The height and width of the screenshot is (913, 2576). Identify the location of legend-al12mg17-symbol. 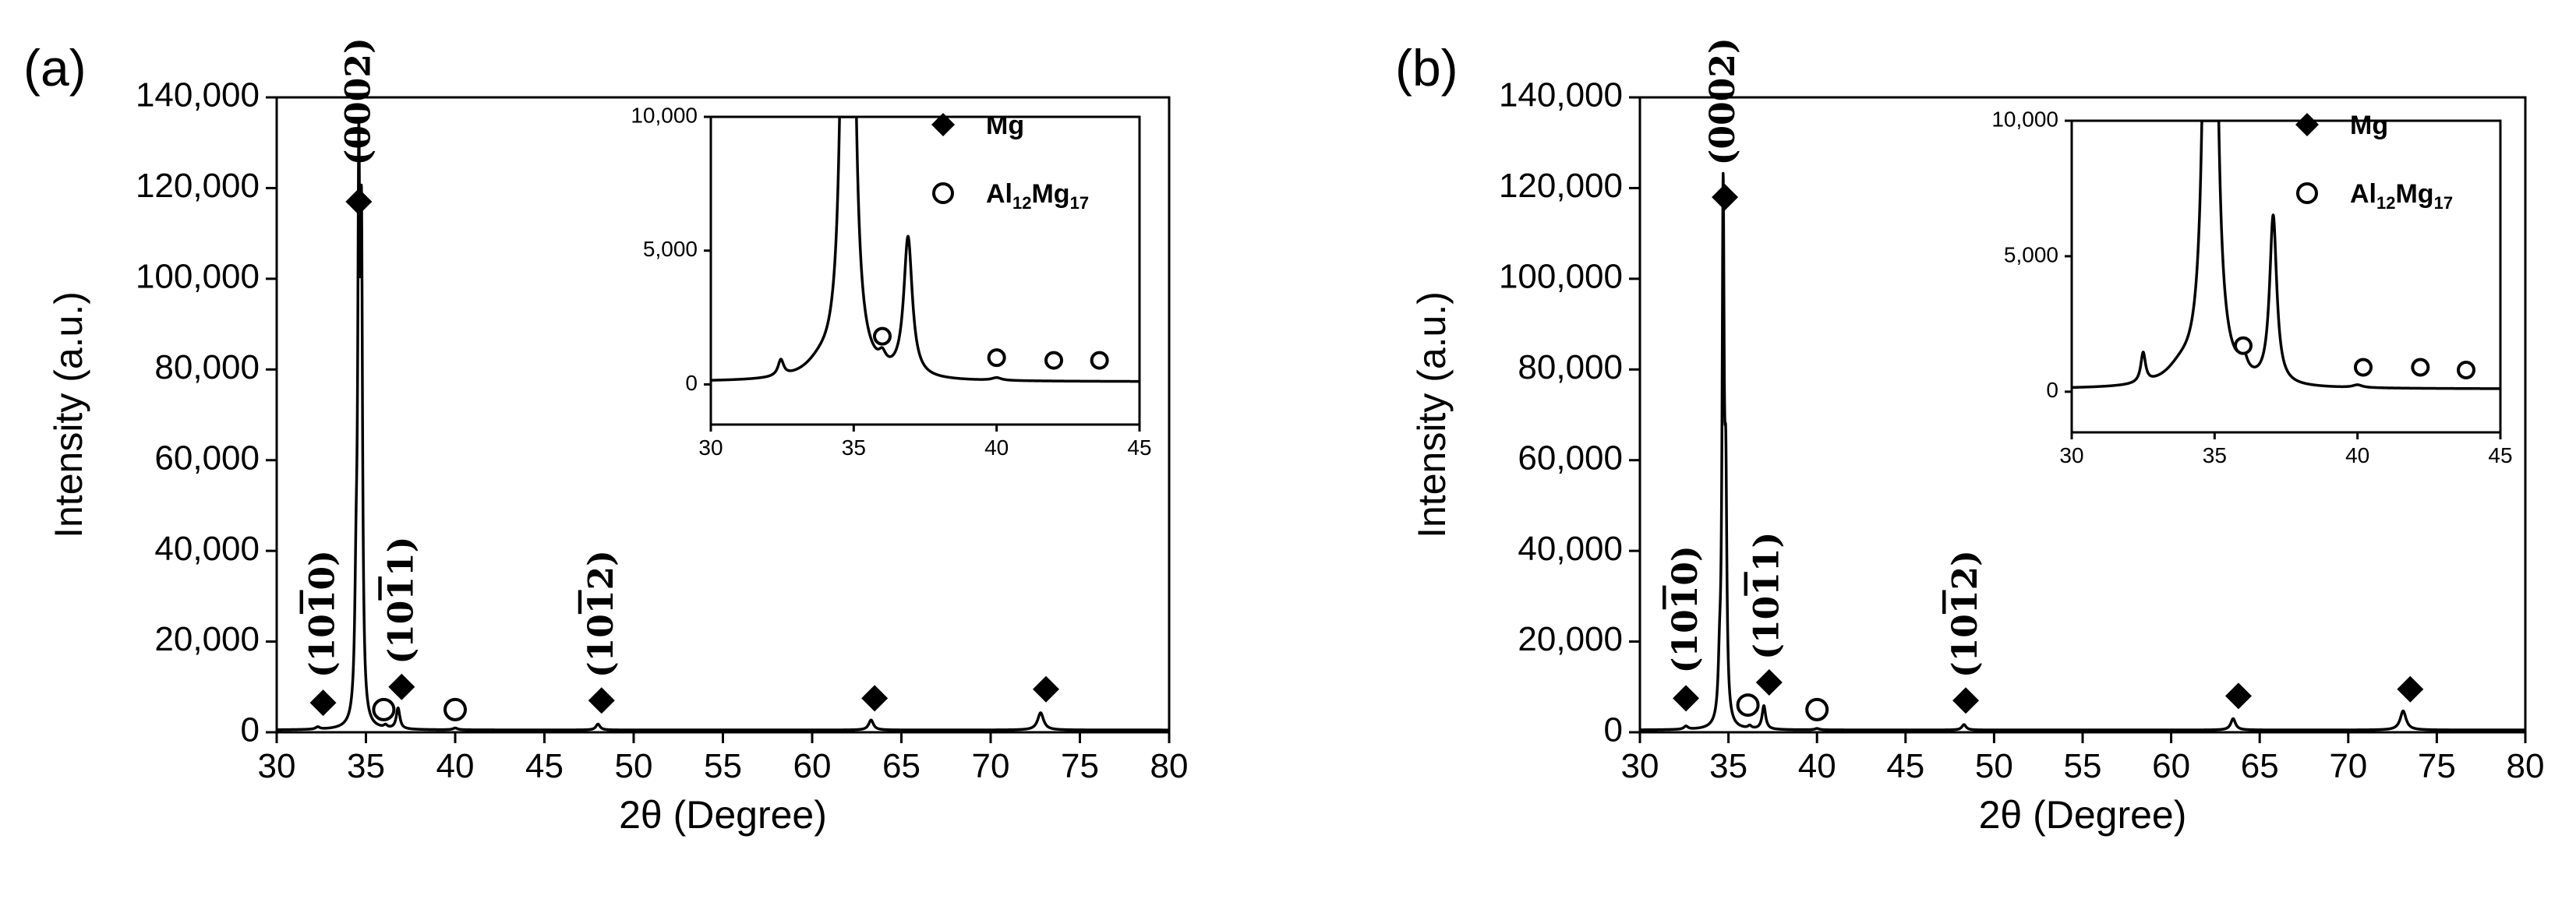
(943, 193).